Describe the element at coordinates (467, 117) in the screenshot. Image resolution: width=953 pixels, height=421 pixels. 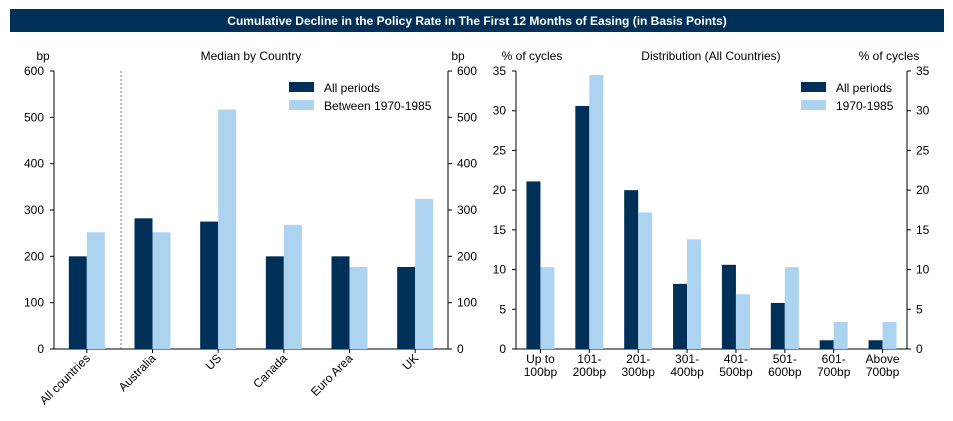
I see `chart1-ytick-label-right: 500` at that location.